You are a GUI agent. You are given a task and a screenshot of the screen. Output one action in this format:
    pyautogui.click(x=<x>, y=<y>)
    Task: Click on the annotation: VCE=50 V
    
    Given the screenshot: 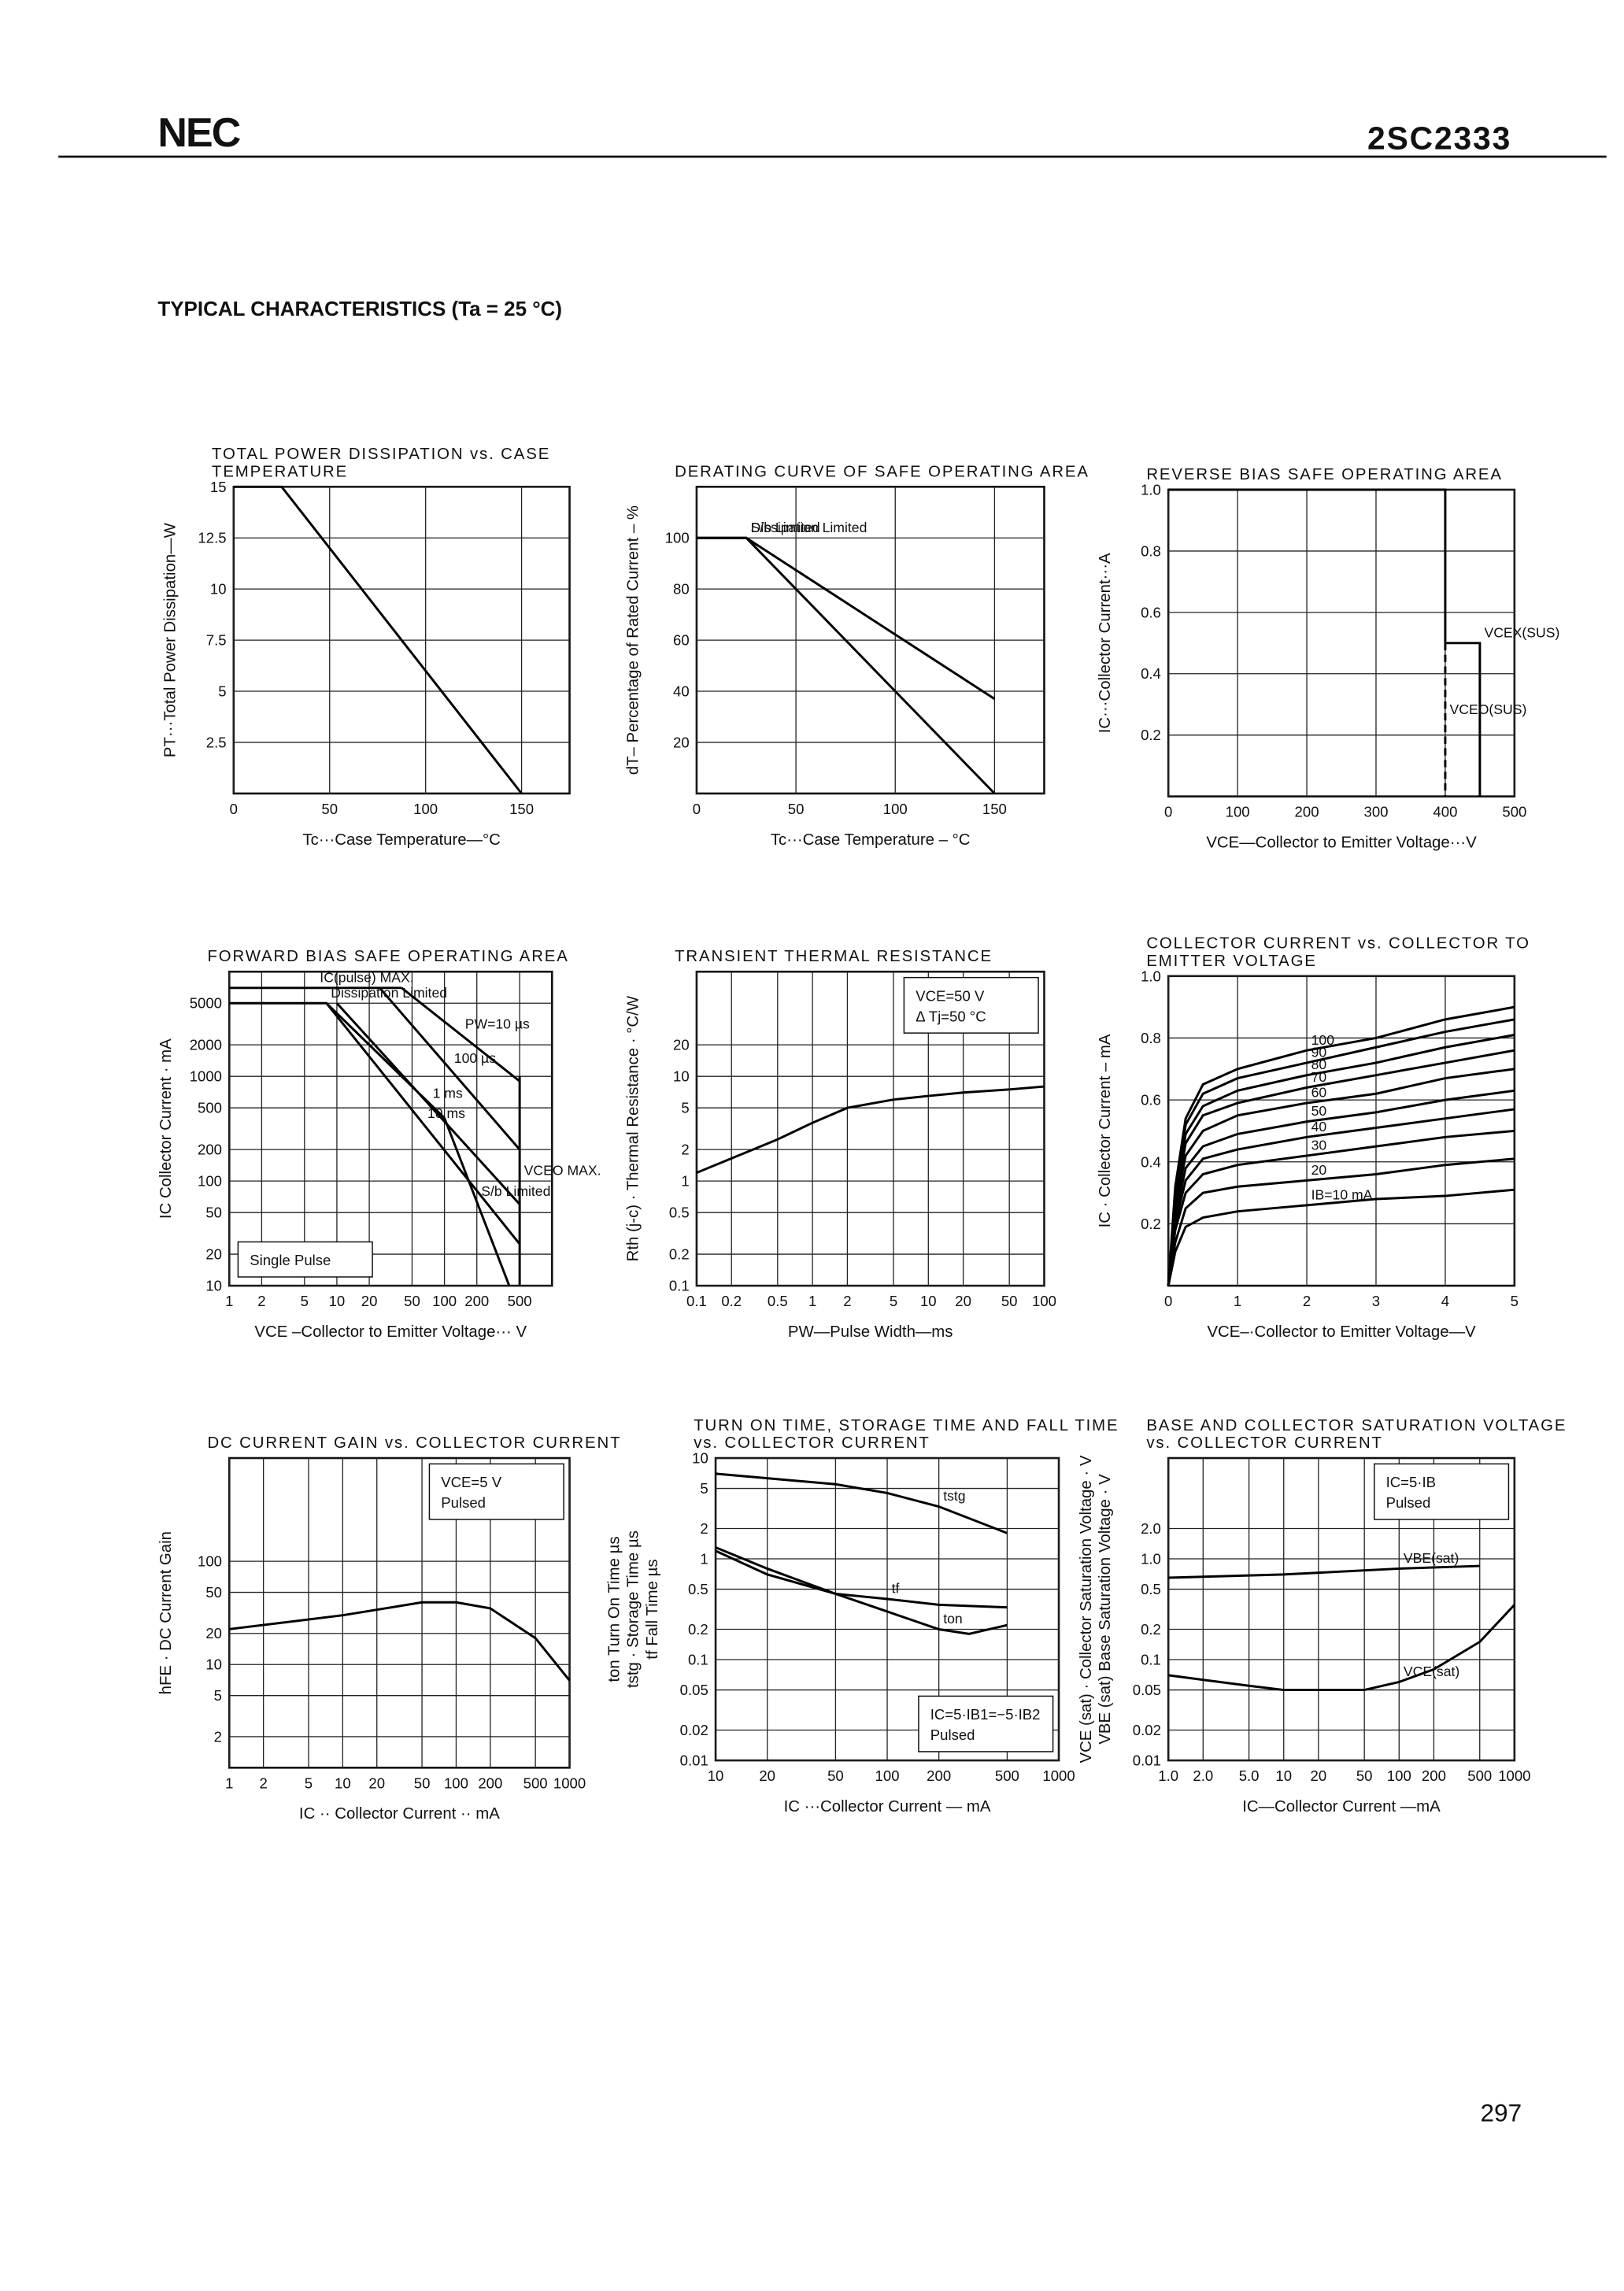 What is the action you would take?
    pyautogui.click(x=950, y=995)
    